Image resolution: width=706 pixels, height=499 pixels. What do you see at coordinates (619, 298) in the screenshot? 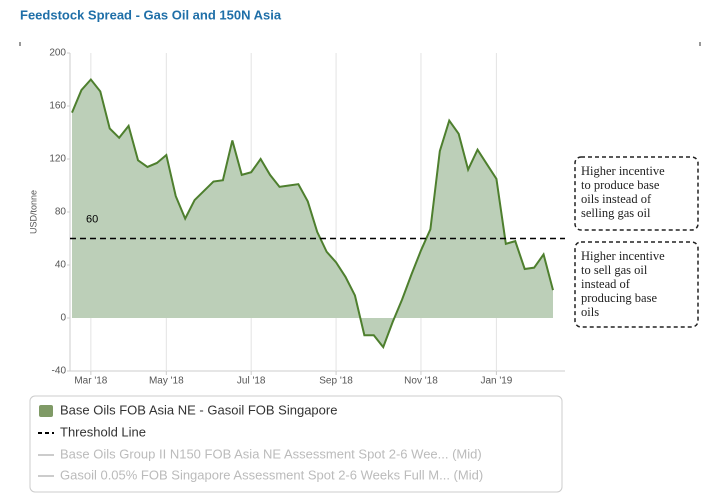
I see `annotation-text: producing base` at bounding box center [619, 298].